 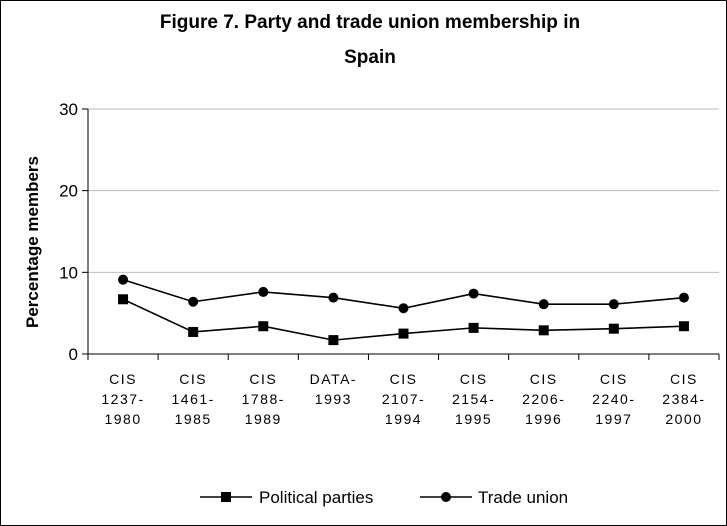 I want to click on x-tick-label: 2206-, so click(x=543, y=399).